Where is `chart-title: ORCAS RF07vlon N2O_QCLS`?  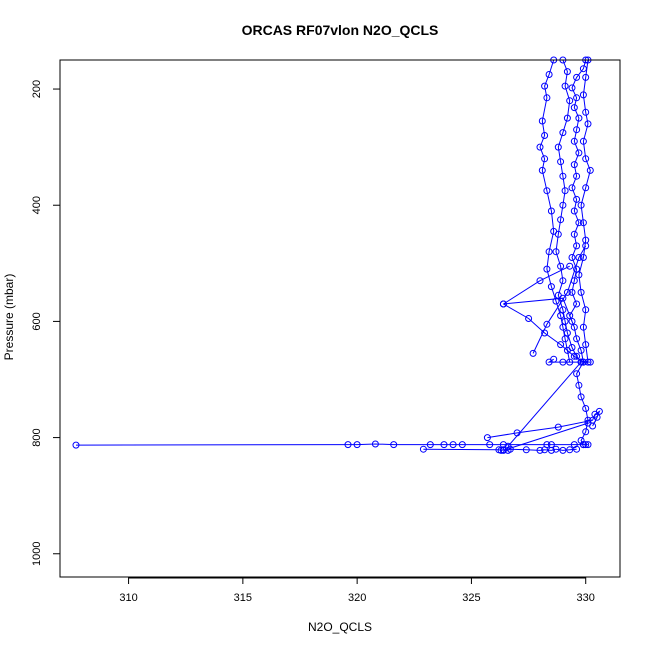
chart-title: ORCAS RF07vlon N2O_QCLS is located at coordinates (340, 30).